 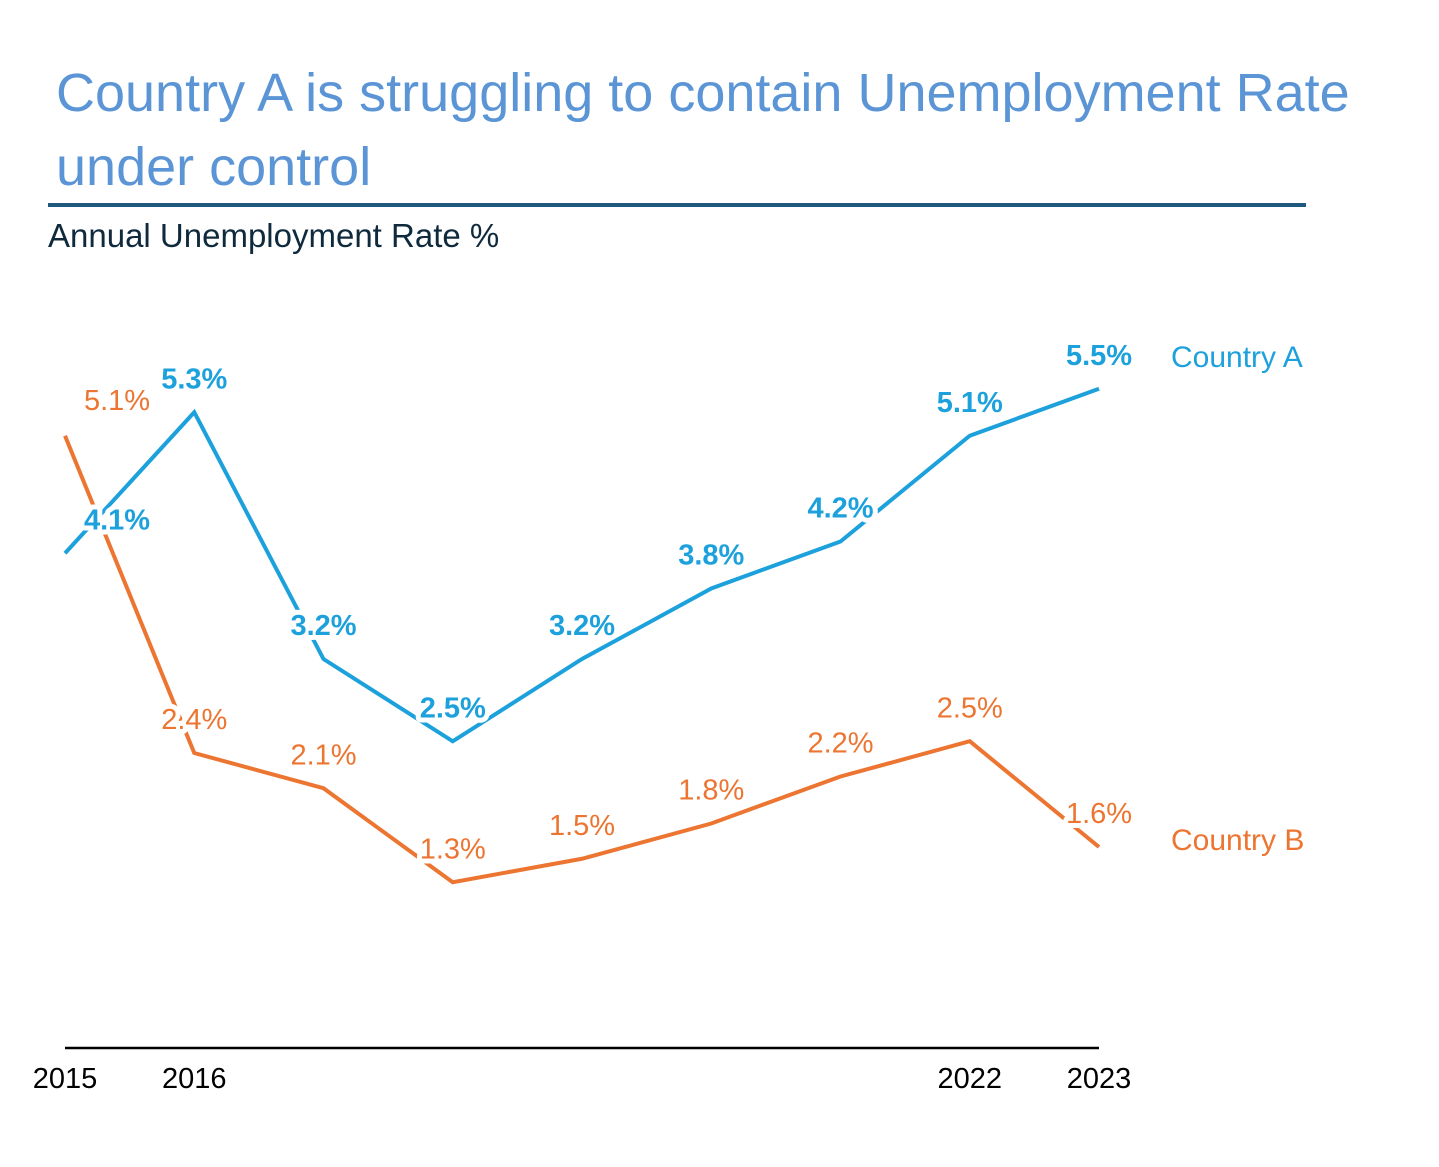 I want to click on country-a-data-label: 5.3%, so click(x=194, y=379).